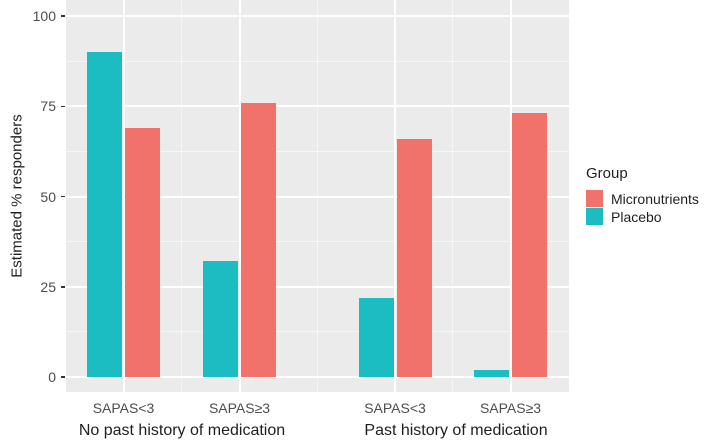 The height and width of the screenshot is (444, 717). Describe the element at coordinates (395, 408) in the screenshot. I see `x-category-label-2: SAPAS<3` at that location.